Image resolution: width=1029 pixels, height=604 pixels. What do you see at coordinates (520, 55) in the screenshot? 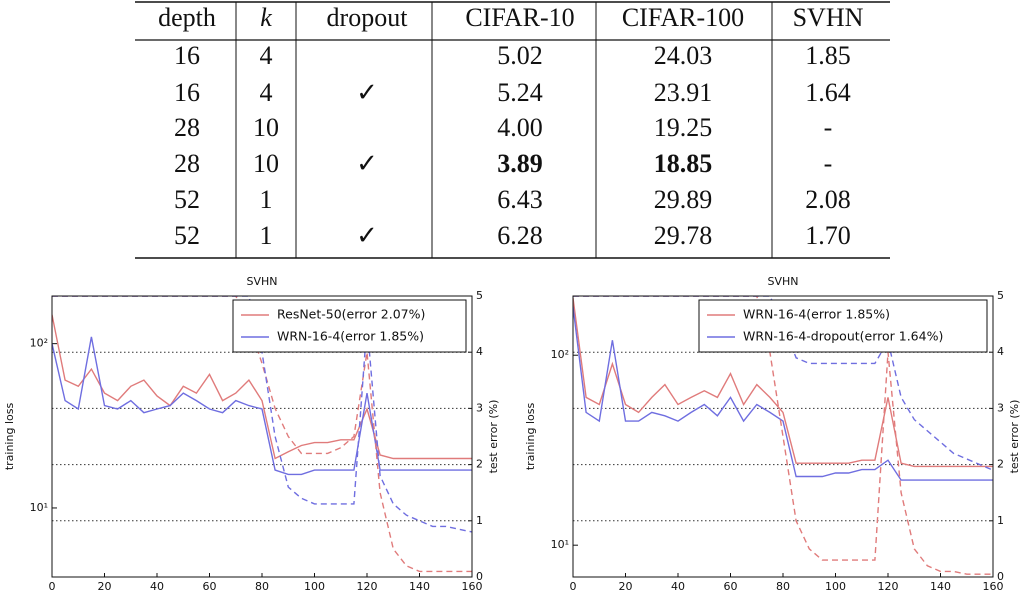
I see `table-cell: 5.02` at bounding box center [520, 55].